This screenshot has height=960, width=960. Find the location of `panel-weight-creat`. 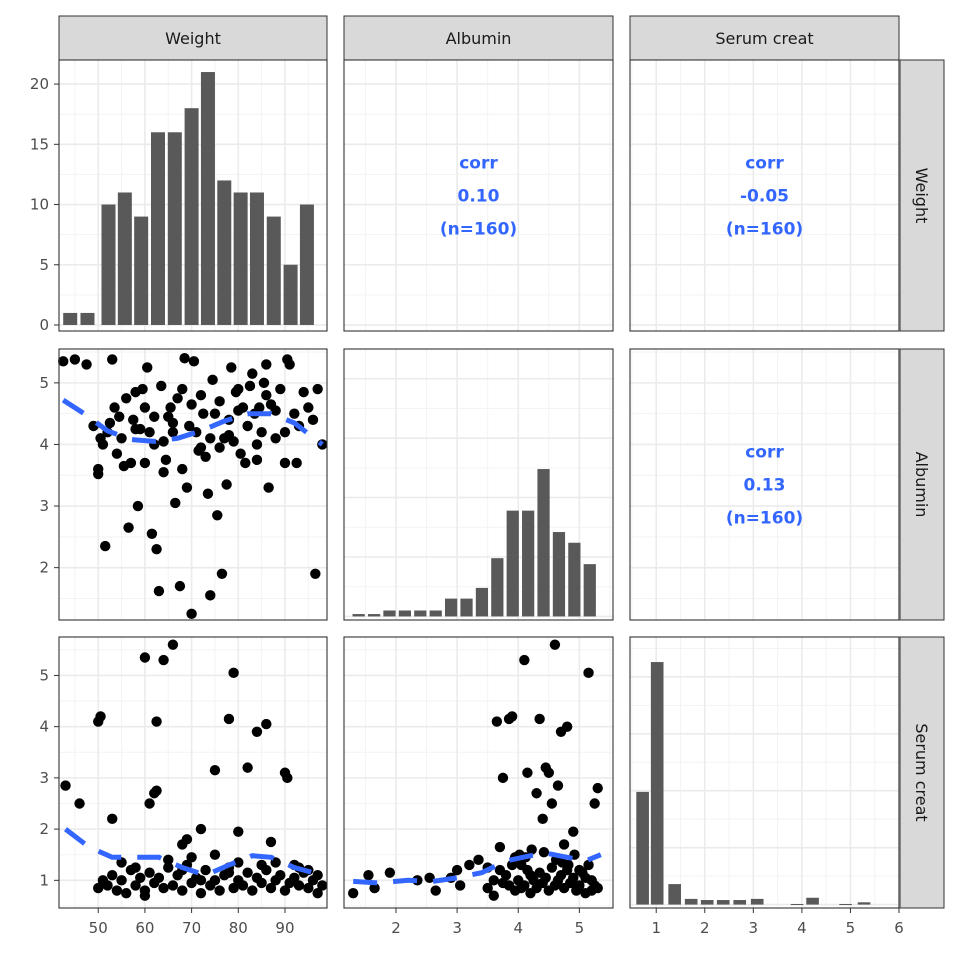

panel-weight-creat is located at coordinates (193, 772).